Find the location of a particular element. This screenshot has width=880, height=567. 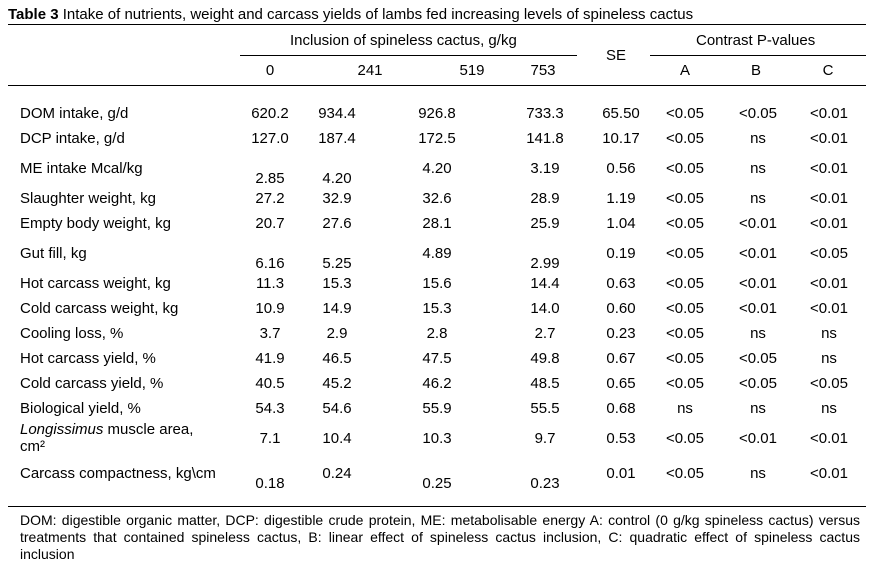

value-cell: 0.18 is located at coordinates (270, 483).